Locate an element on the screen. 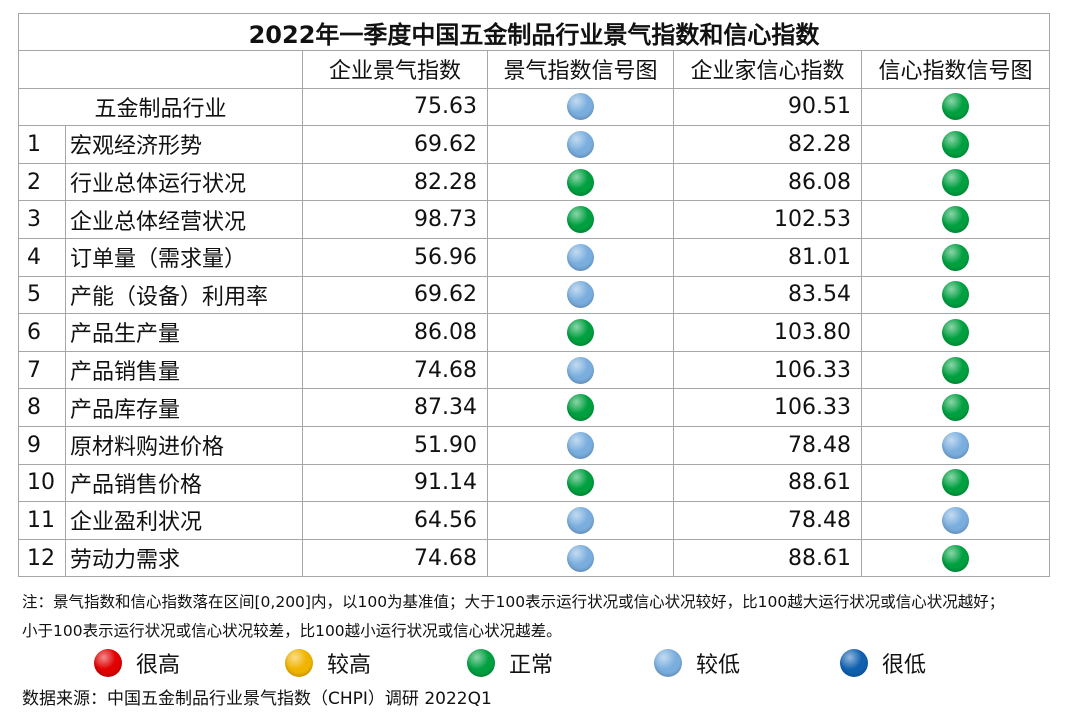 This screenshot has height=713, width=1080. legend-item: 很低 is located at coordinates (883, 663).